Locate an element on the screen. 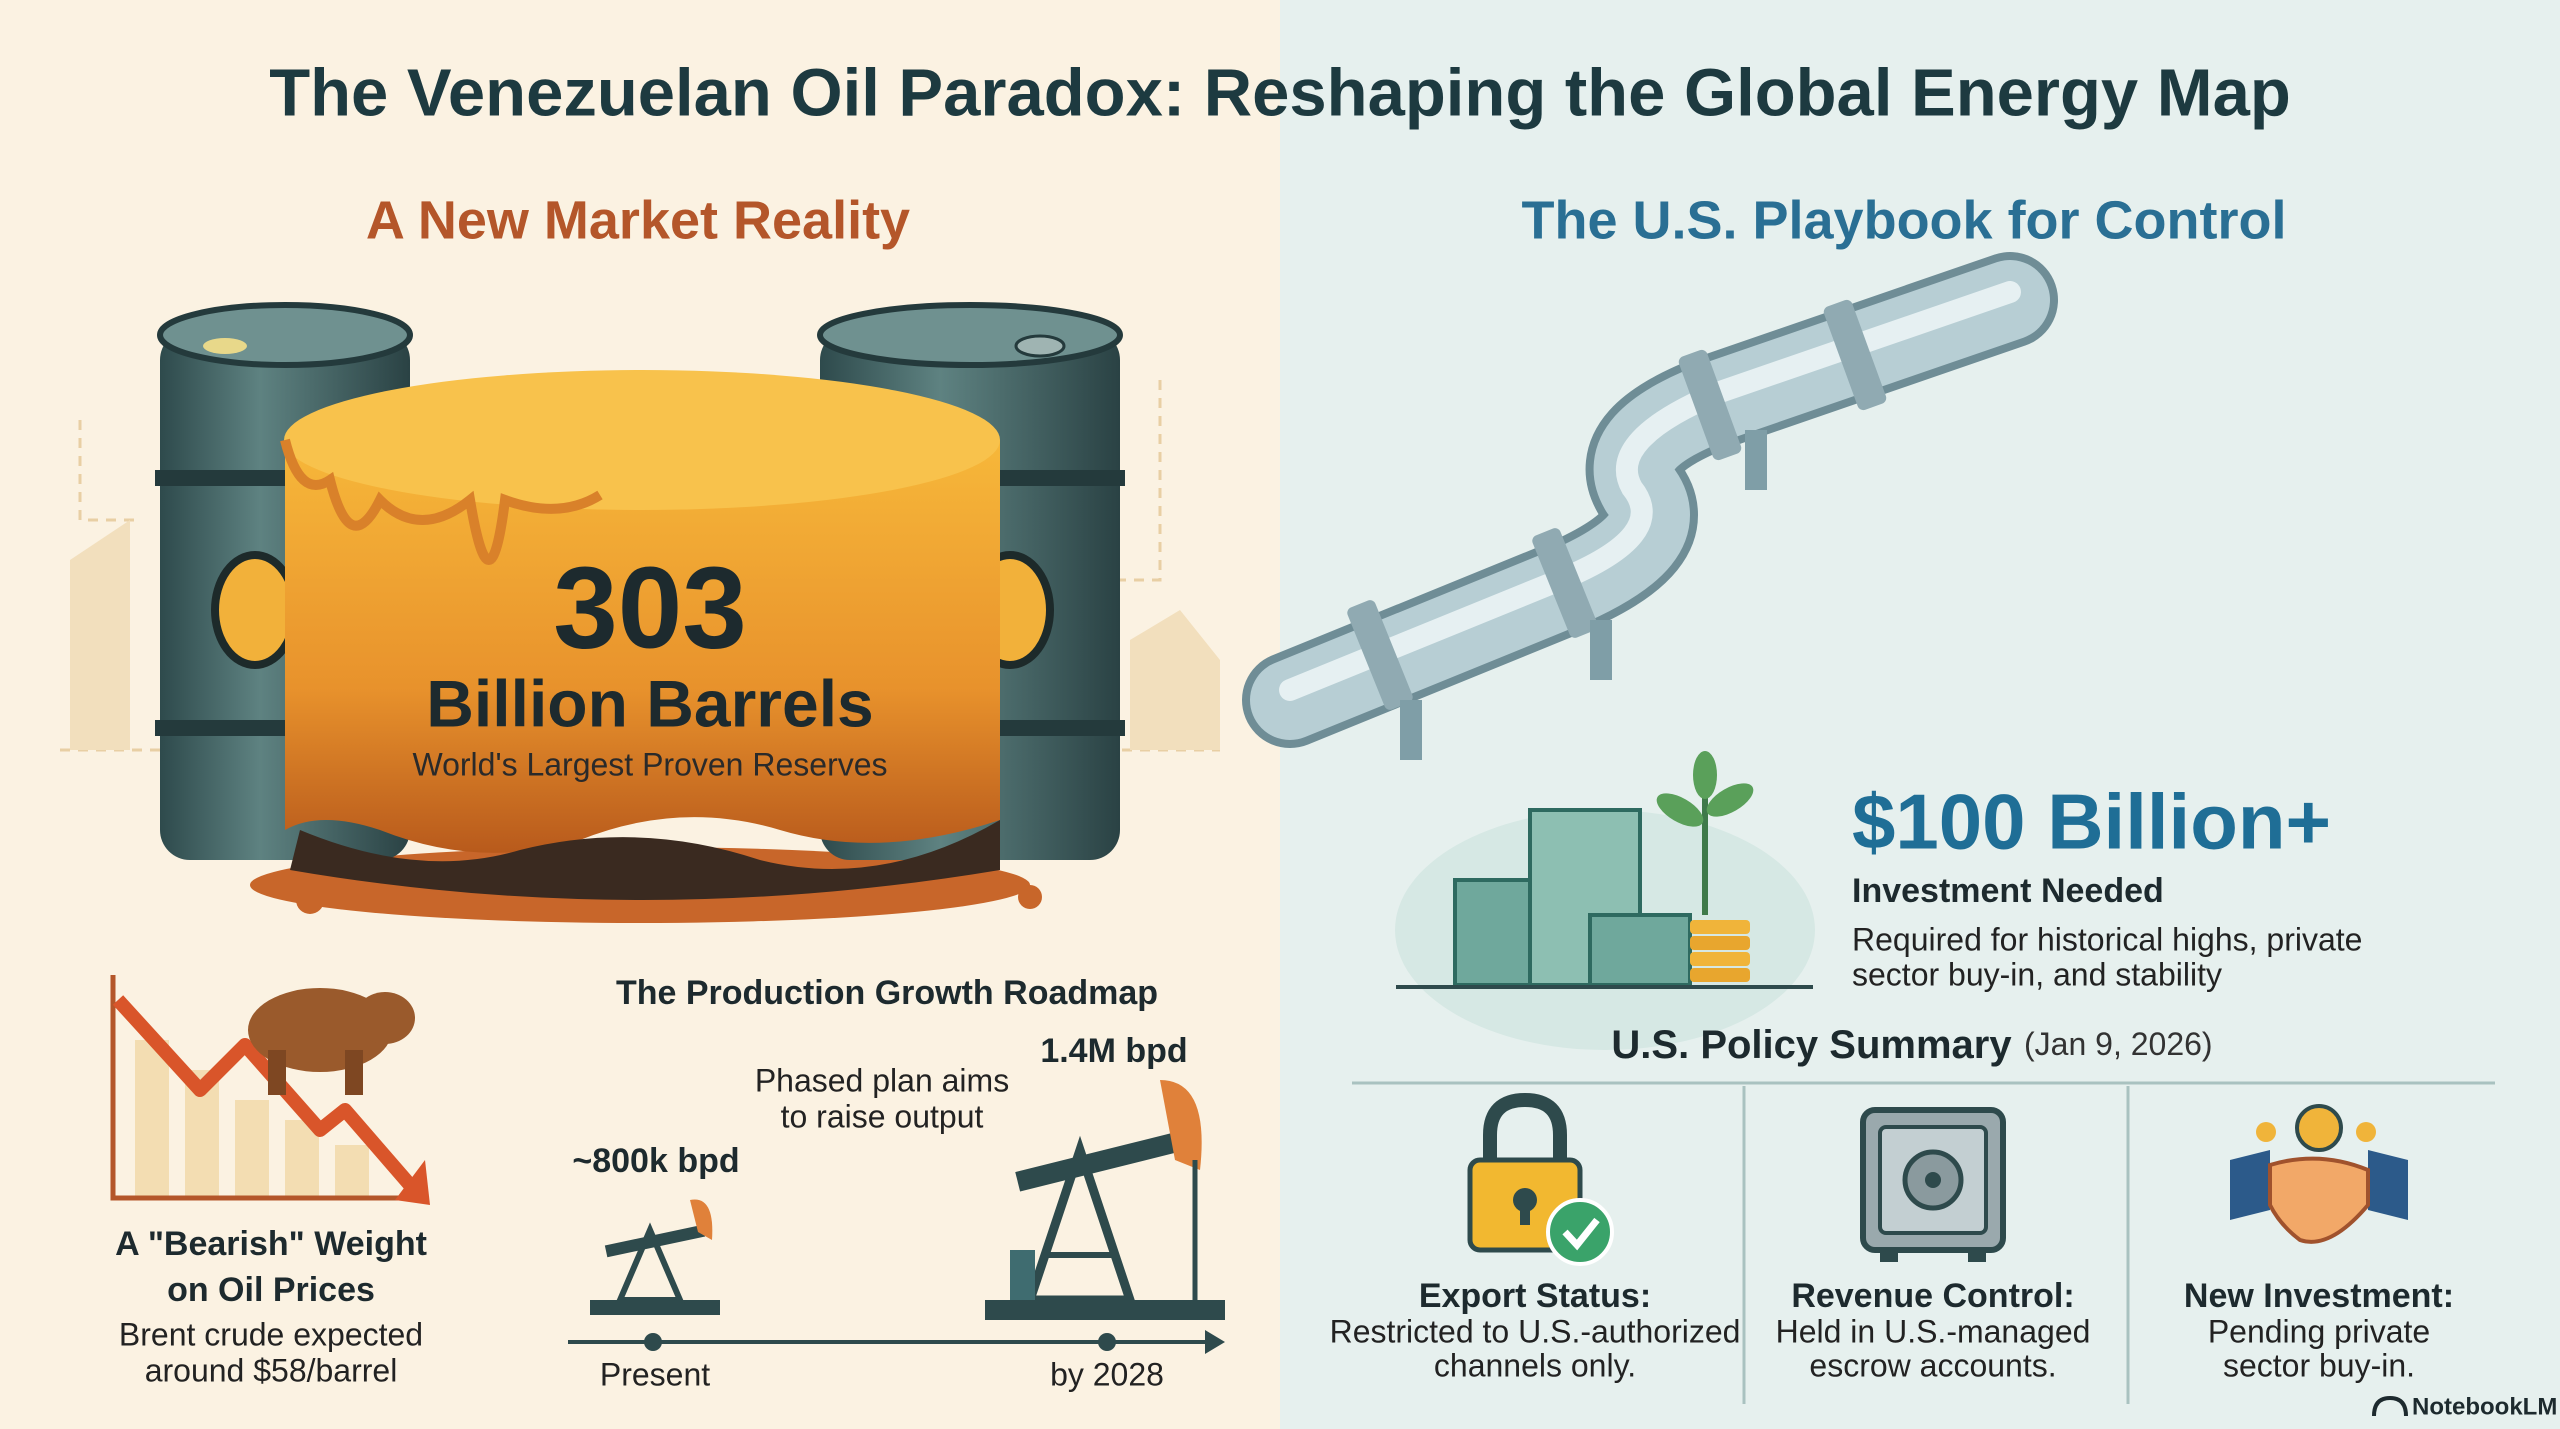 This screenshot has width=2560, height=1429. roadmap-start-label: ~800k bpd is located at coordinates (655, 1161).